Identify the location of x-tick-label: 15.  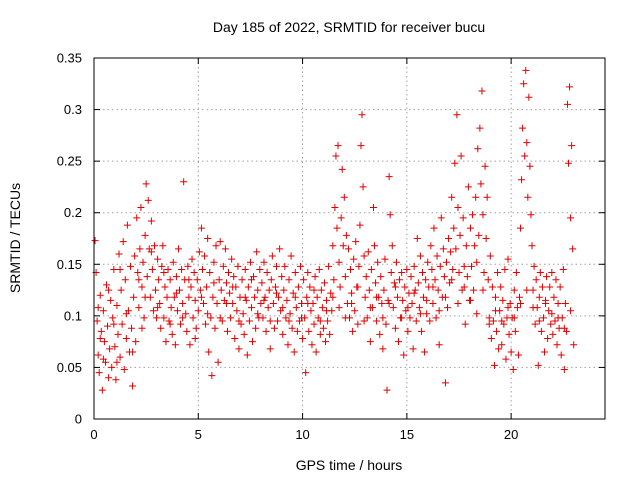
(407, 434).